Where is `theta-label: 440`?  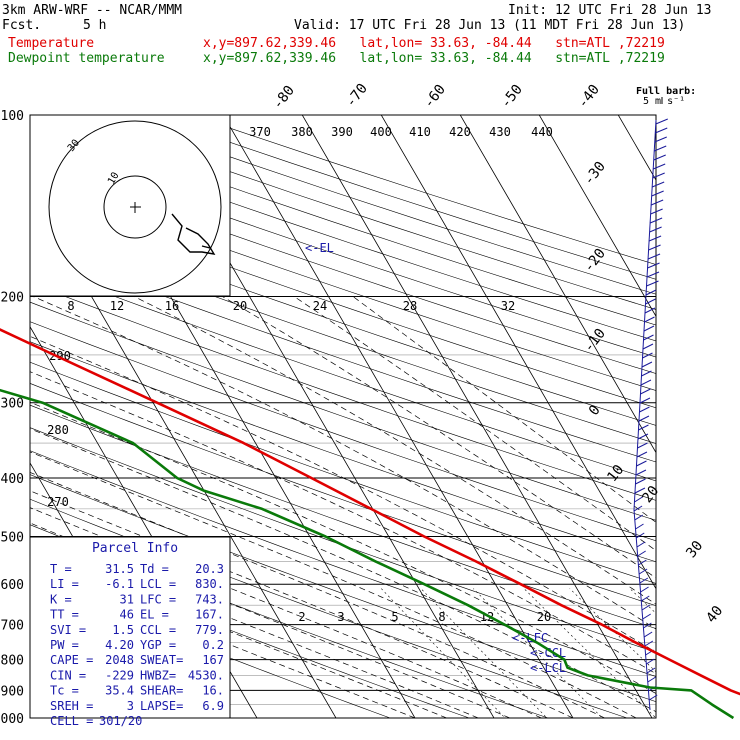
theta-label: 440 is located at coordinates (542, 132).